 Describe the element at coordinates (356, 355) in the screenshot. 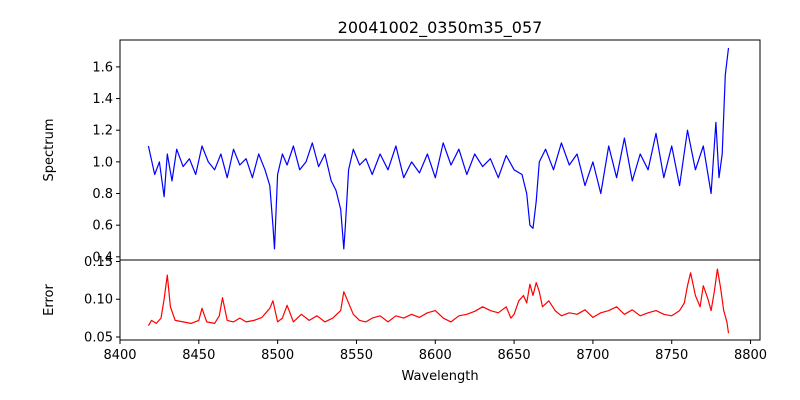

I see `x-tick-label: 8550` at that location.